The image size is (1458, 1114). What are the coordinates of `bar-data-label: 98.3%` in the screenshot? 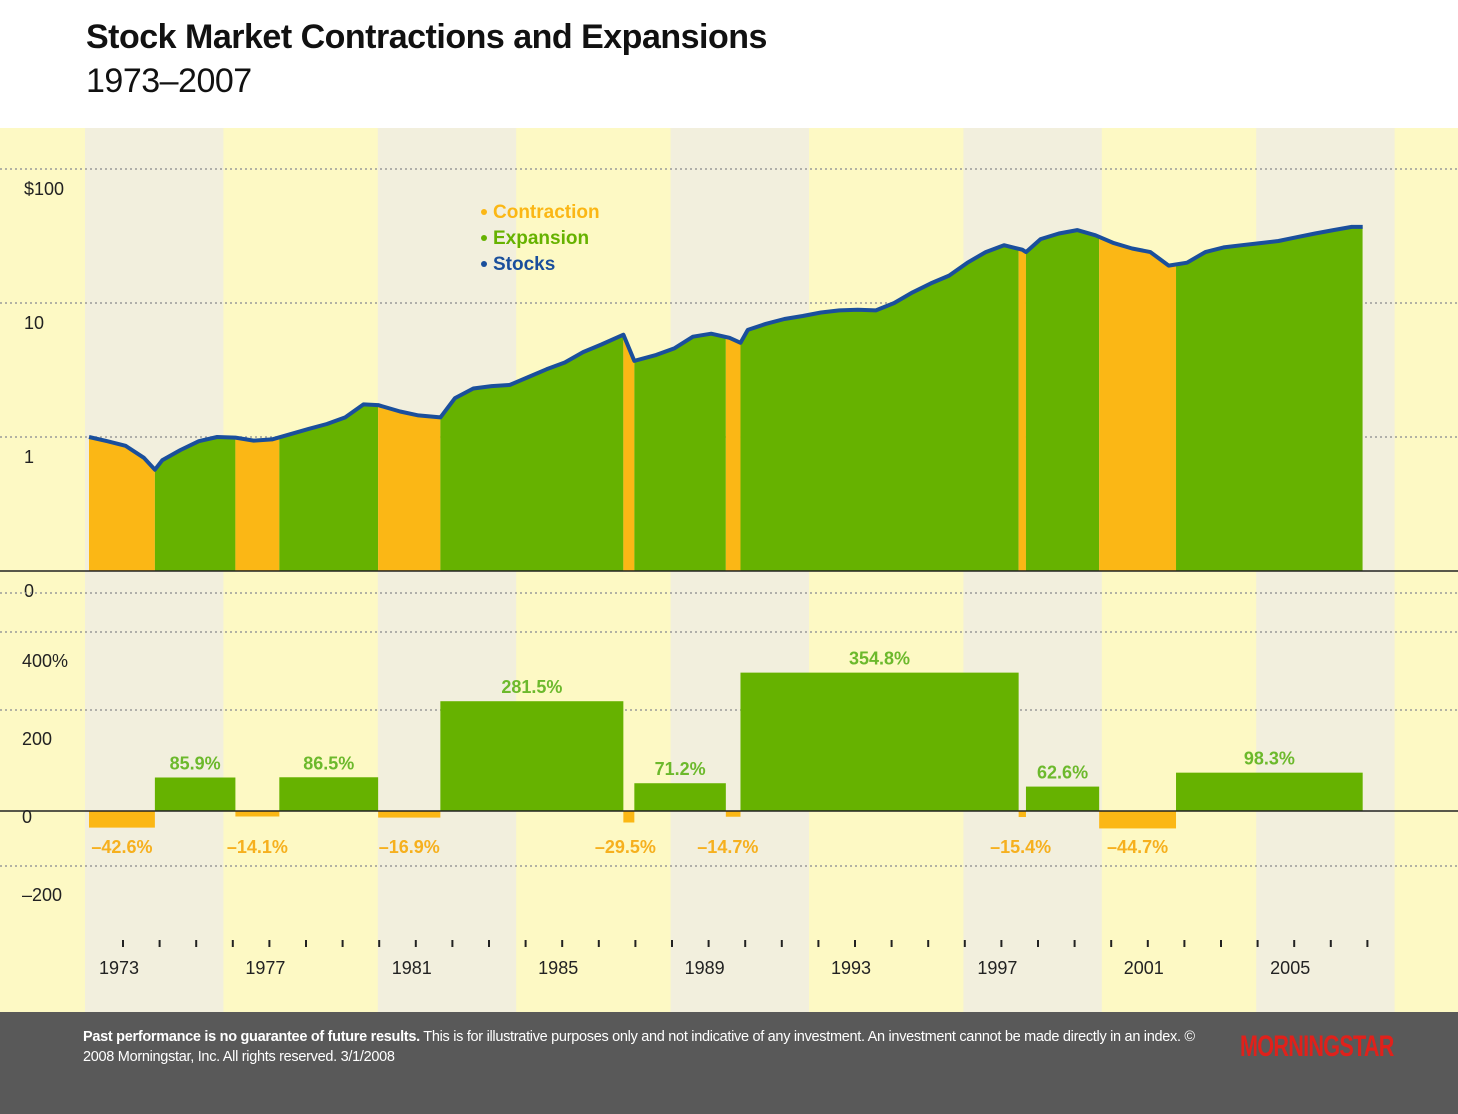 It's located at (1269, 759).